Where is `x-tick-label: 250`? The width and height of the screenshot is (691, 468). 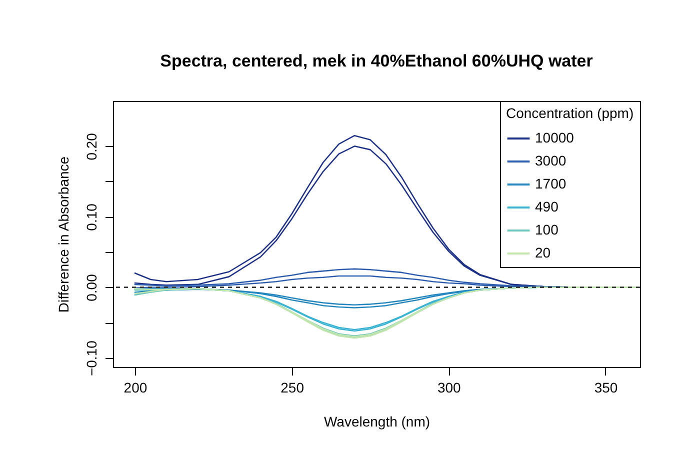
x-tick-label: 250 is located at coordinates (292, 388).